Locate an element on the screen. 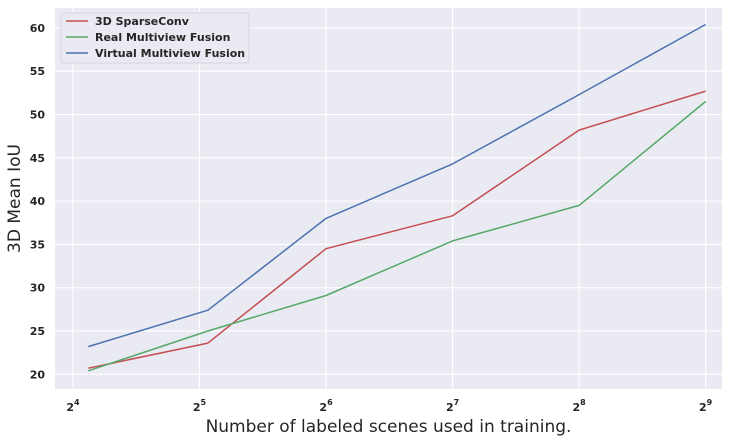 The image size is (730, 443). x-tick-label: 25 is located at coordinates (200, 406).